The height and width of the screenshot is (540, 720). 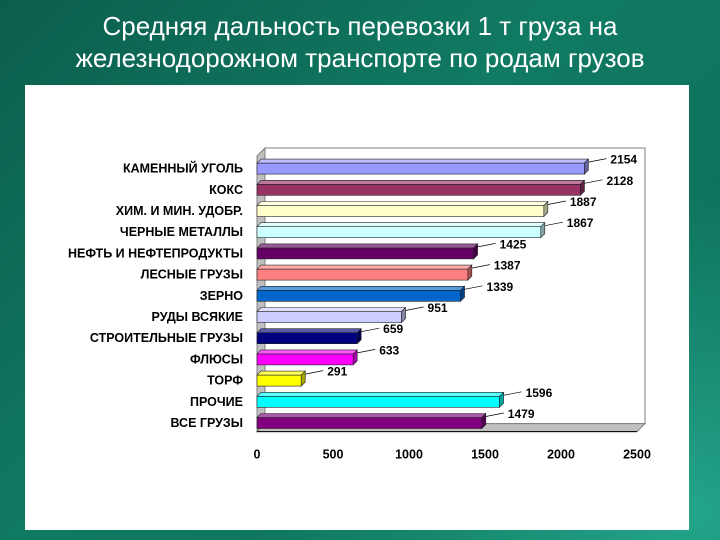 I want to click on category-label: НЕФТЬ И НЕФТЕПРОДУКТЫ, so click(x=155, y=253).